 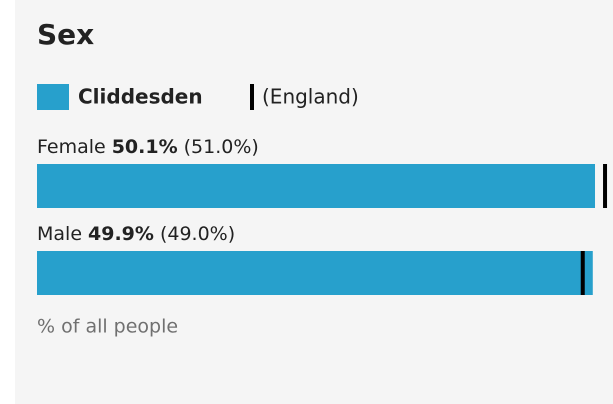 What do you see at coordinates (310, 97) in the screenshot?
I see `legend-label: (England)` at bounding box center [310, 97].